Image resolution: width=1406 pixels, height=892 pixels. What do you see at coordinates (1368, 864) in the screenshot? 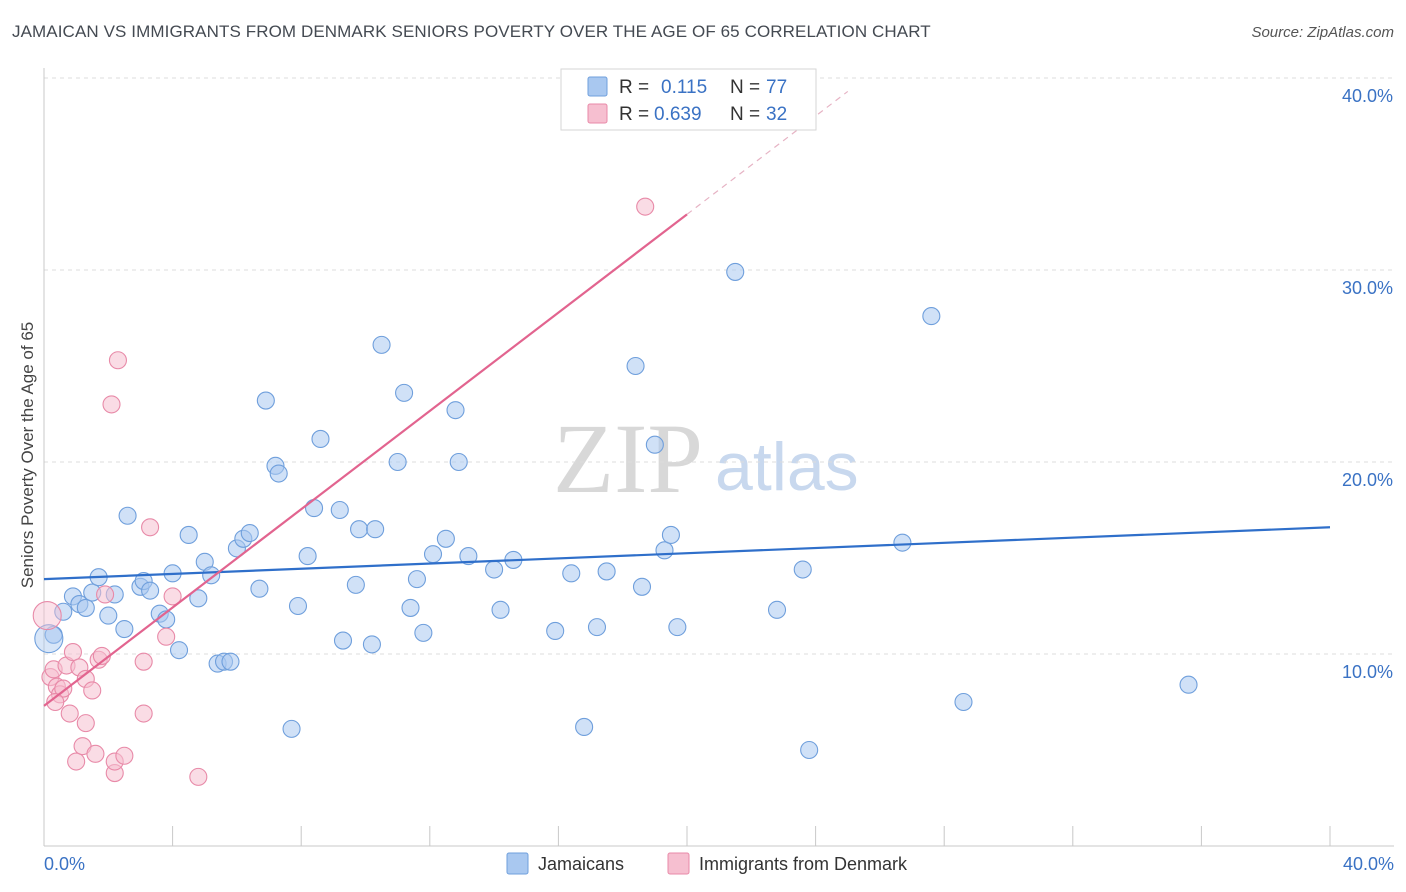
I see `x-tick-label-max: 40.0%` at bounding box center [1368, 864].